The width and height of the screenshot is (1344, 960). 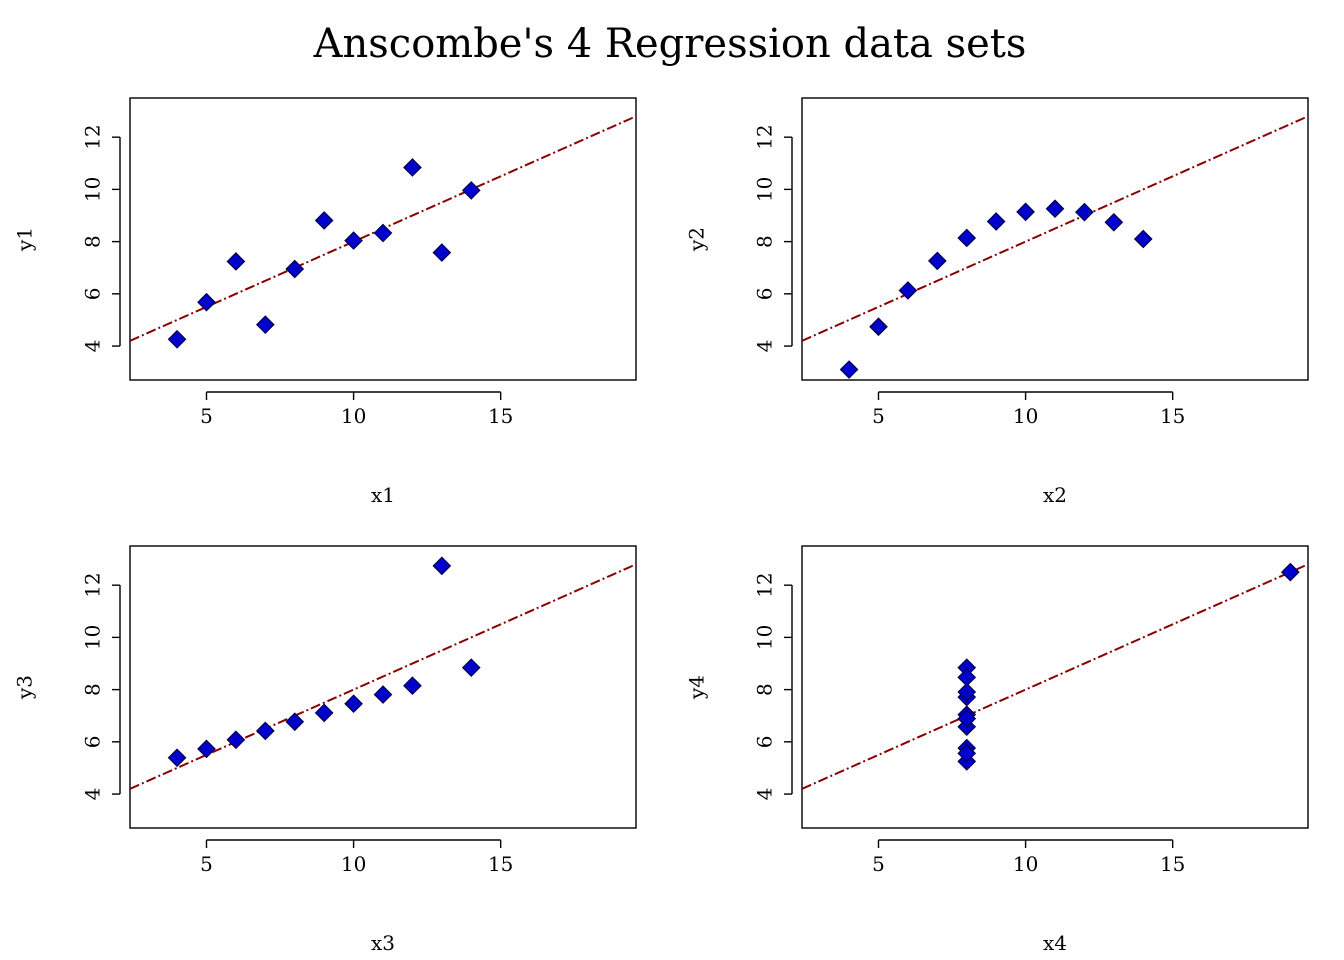 What do you see at coordinates (670, 44) in the screenshot?
I see `chart-title: Anscombe's 4 Regression data sets` at bounding box center [670, 44].